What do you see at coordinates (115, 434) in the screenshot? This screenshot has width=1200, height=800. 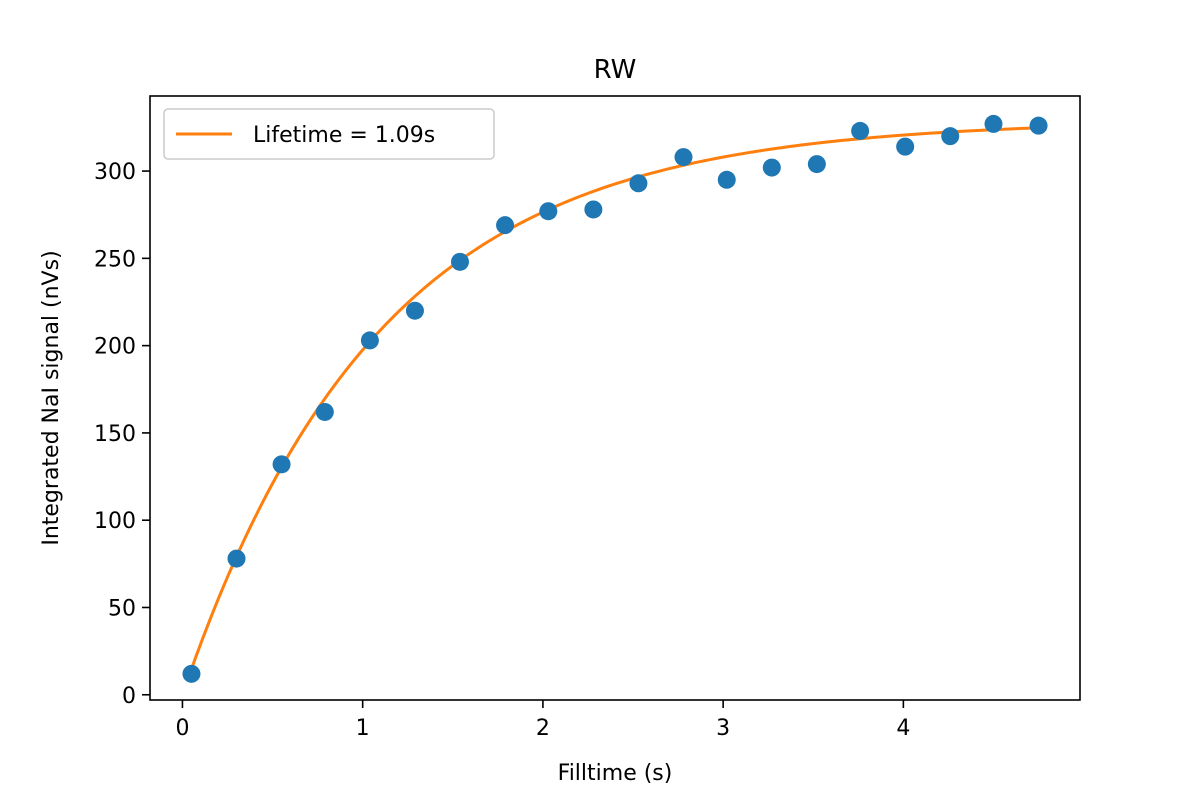 I see `y-tick-label: 150` at bounding box center [115, 434].